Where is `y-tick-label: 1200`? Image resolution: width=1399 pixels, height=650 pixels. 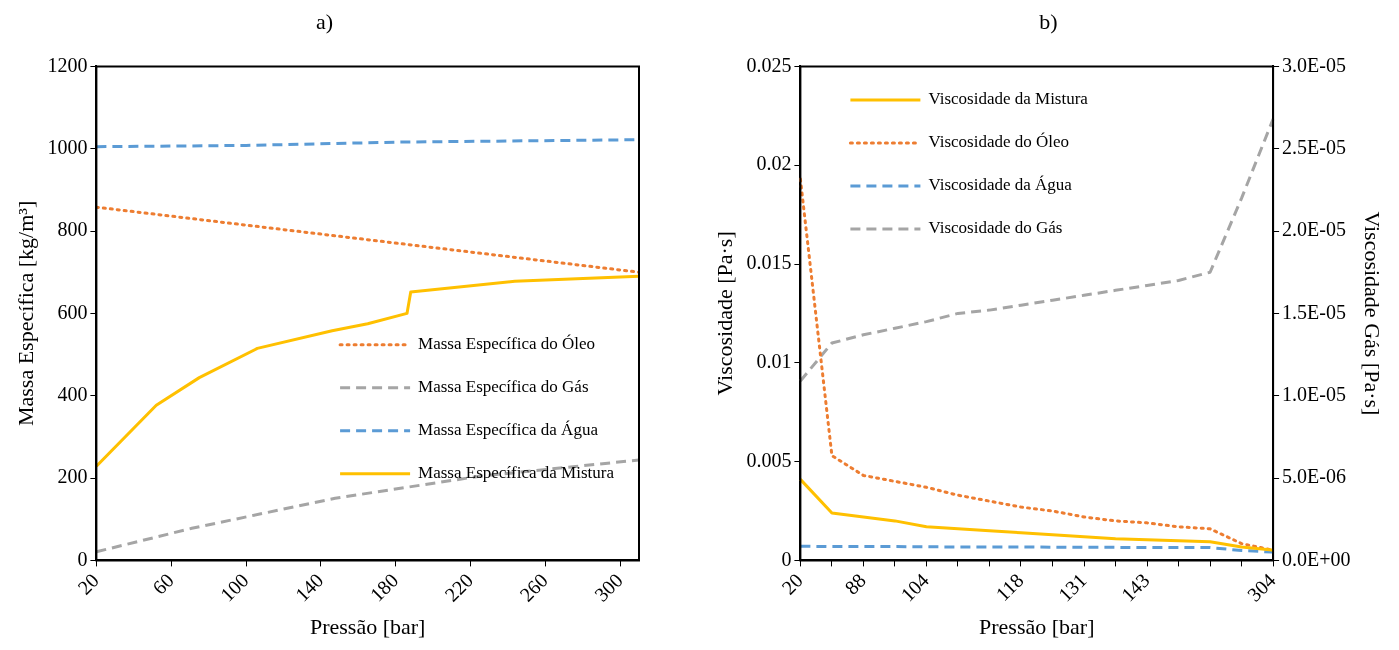 y-tick-label: 1200 is located at coordinates (67, 64).